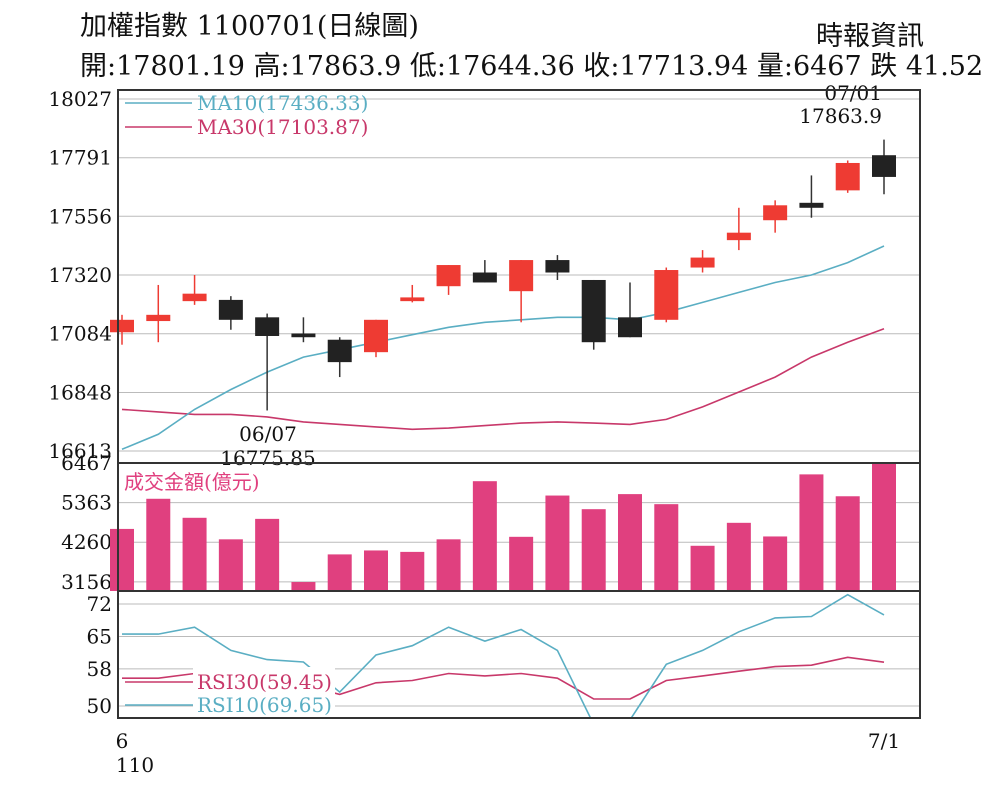 This screenshot has height=801, width=1000. What do you see at coordinates (884, 741) in the screenshot?
I see `x-tick-label: 7/1` at bounding box center [884, 741].